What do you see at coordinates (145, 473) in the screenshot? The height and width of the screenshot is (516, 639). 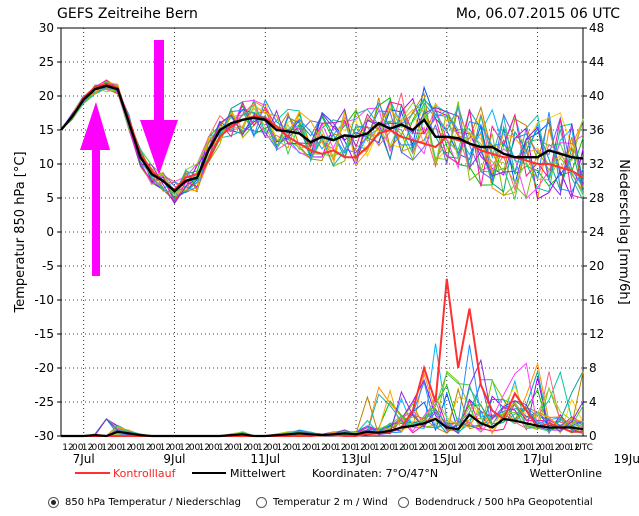 I see `legend-control-label: Kontrolllauf` at bounding box center [145, 473].